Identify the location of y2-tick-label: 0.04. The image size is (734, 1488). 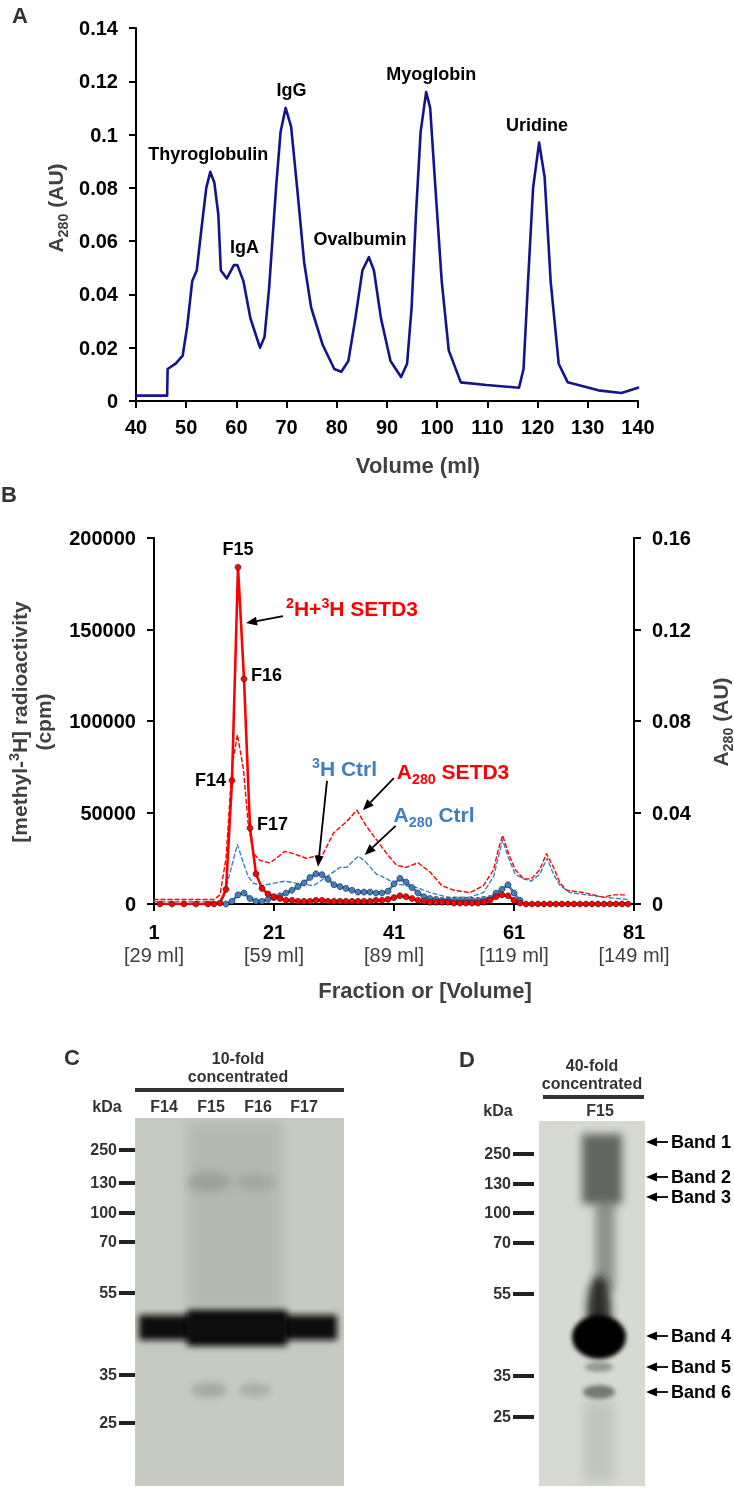
(672, 812).